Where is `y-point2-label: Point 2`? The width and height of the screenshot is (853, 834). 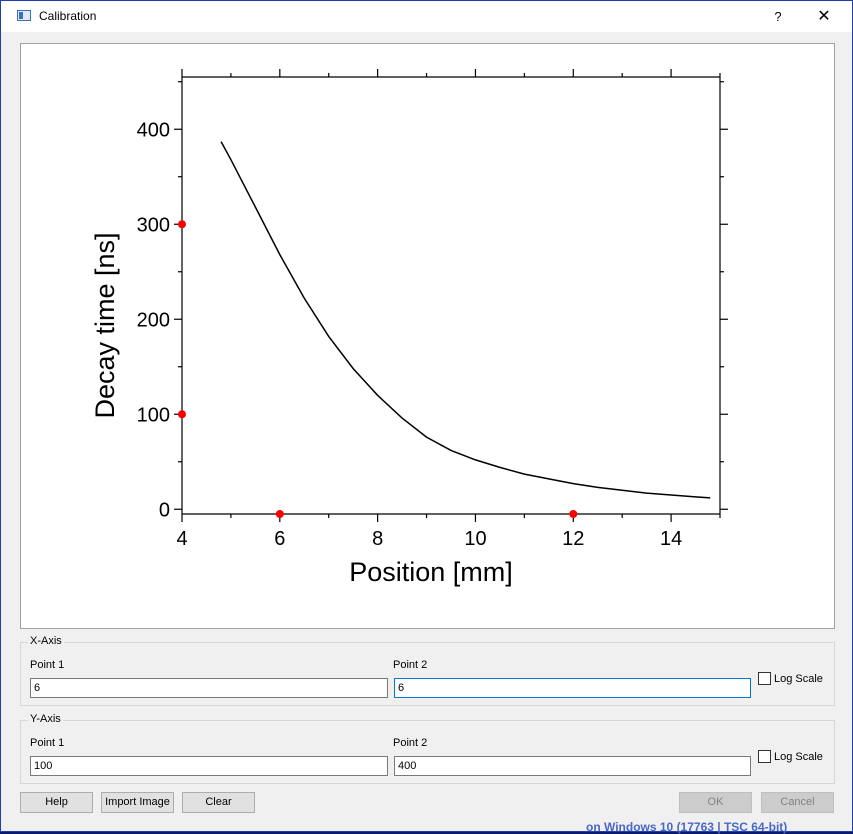 y-point2-label: Point 2 is located at coordinates (410, 743).